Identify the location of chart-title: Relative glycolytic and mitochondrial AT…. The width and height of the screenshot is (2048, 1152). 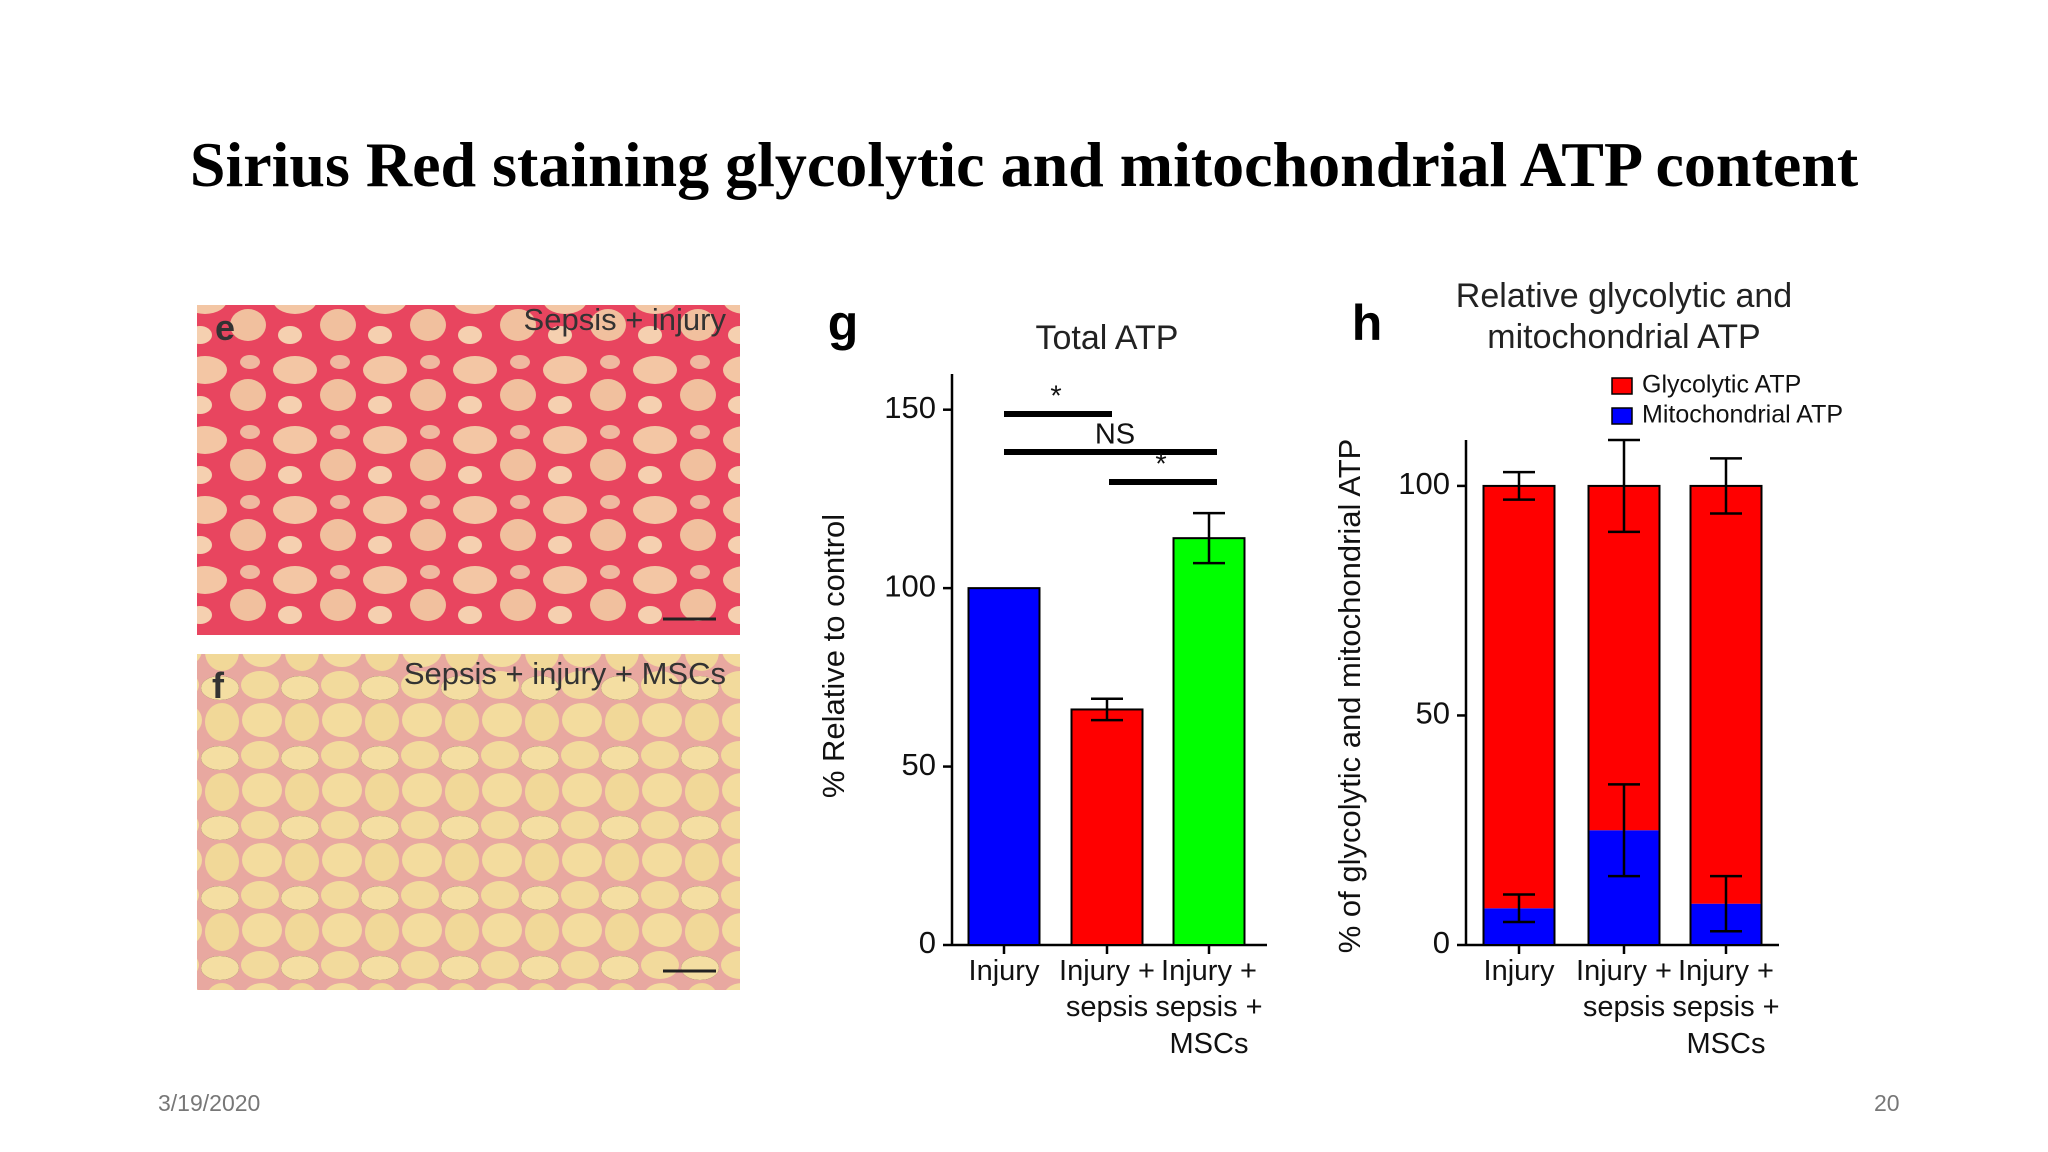
(1624, 316).